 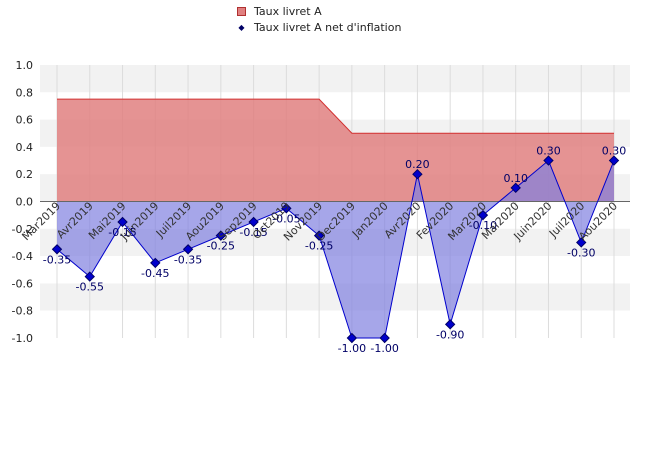 What do you see at coordinates (335, 116) in the screenshot?
I see `line-taux-livret-a` at bounding box center [335, 116].